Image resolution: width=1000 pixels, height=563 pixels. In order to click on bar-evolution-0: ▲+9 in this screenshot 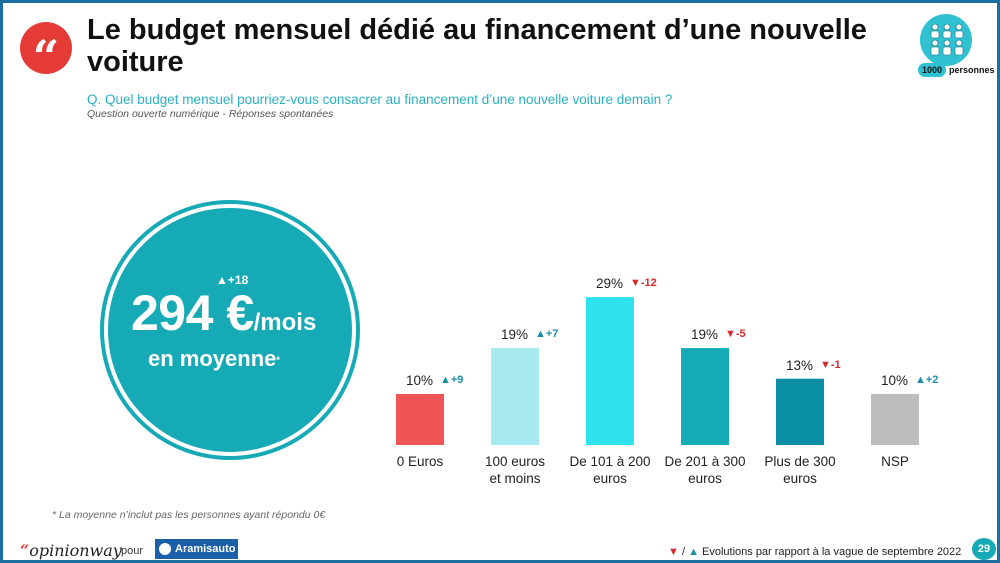, I will do `click(452, 380)`.